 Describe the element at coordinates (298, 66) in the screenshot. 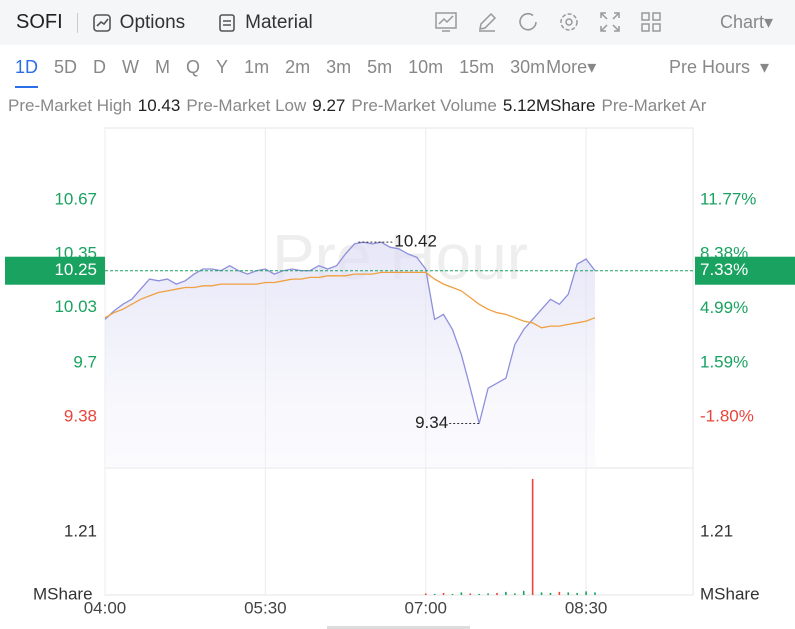

I see `period-tab: 2m` at that location.